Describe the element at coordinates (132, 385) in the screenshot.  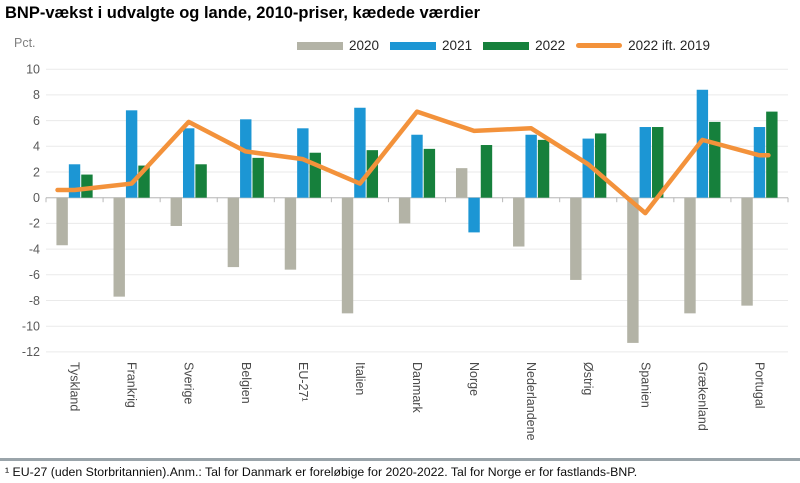
I see `x-axis-category-label: Frankrig` at that location.